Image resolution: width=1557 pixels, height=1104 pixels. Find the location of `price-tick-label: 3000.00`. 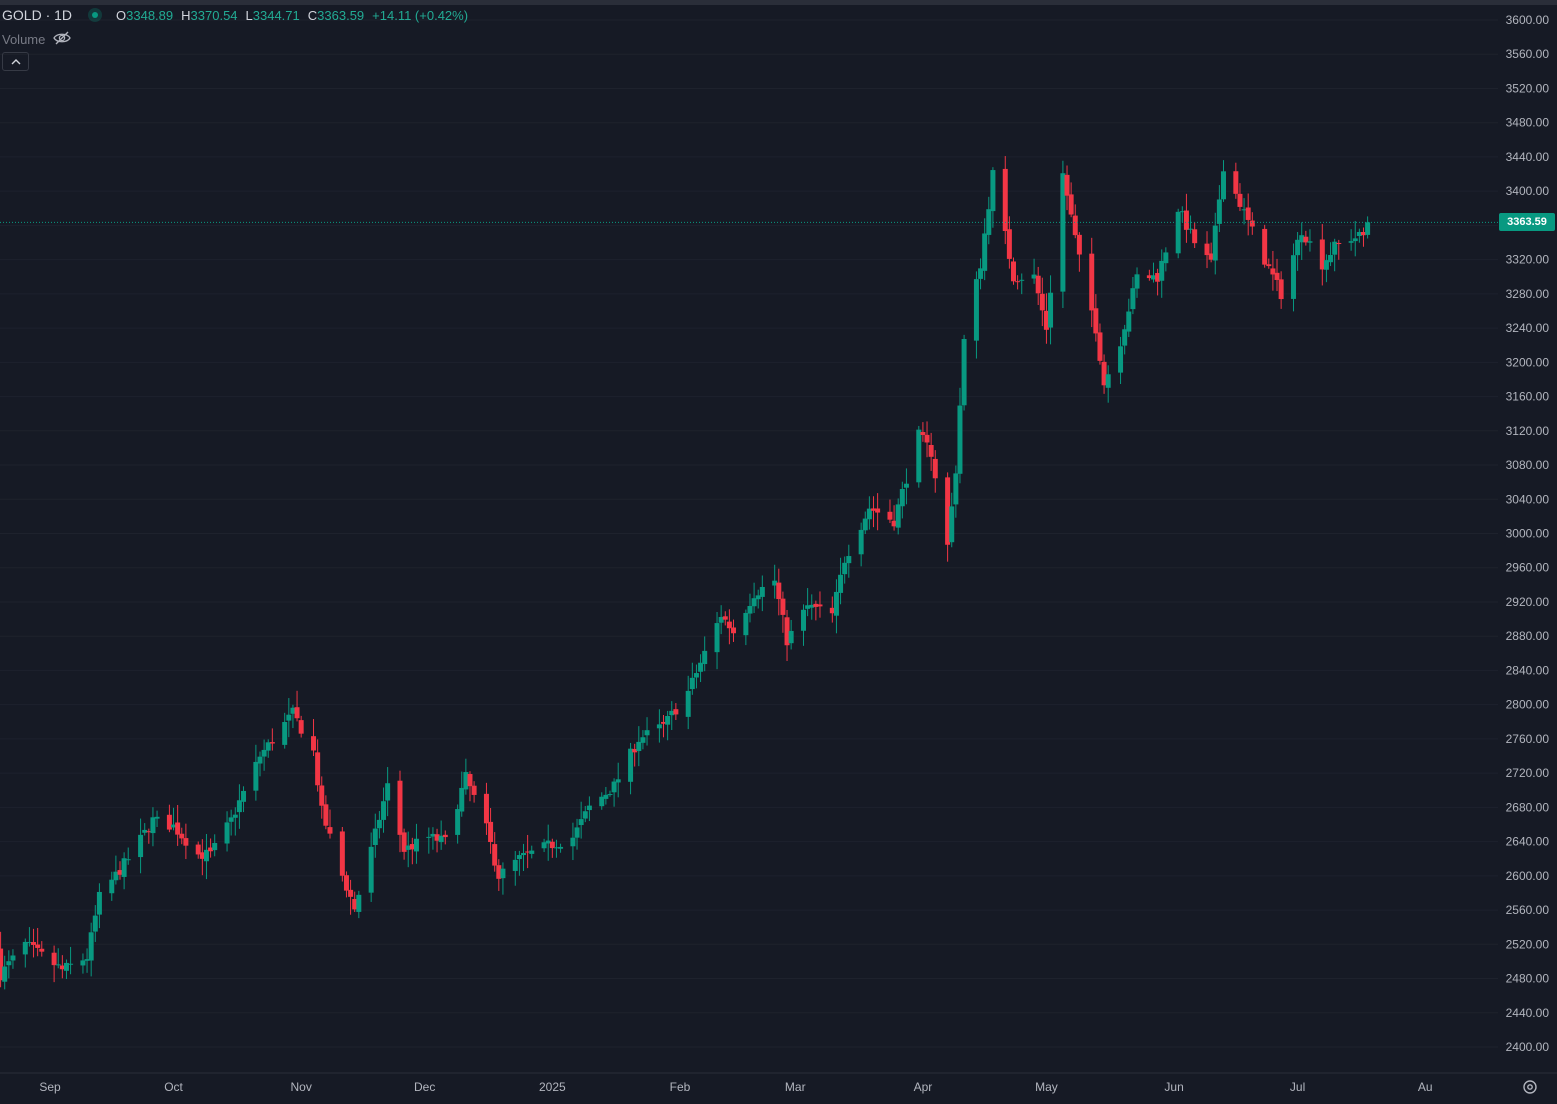

price-tick-label: 3000.00 is located at coordinates (1528, 534).